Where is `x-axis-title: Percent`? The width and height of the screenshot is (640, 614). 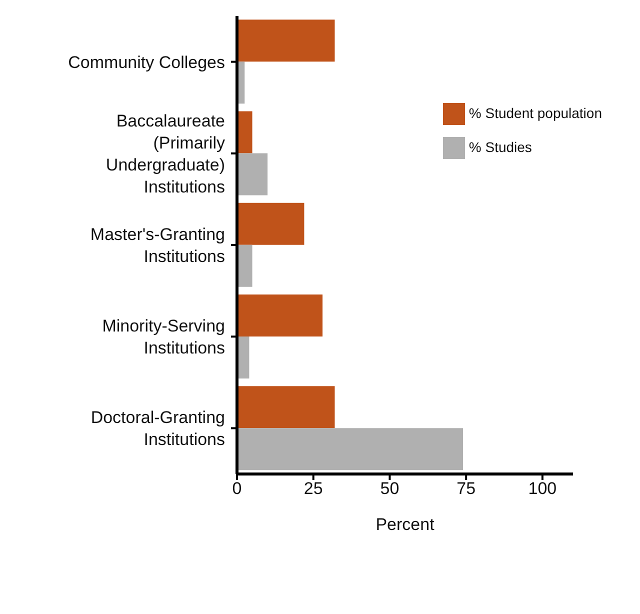 x-axis-title: Percent is located at coordinates (405, 524).